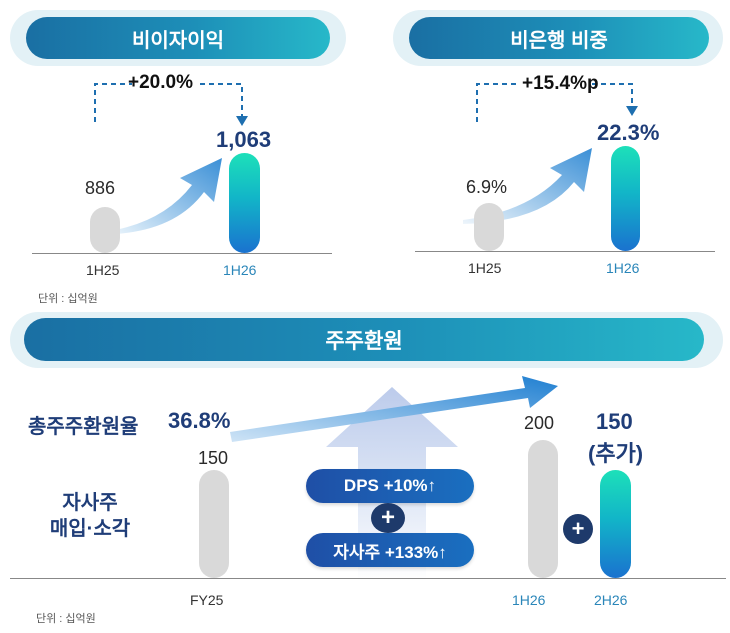  I want to click on nonbank-value-1h26: 22.3%, so click(628, 132).